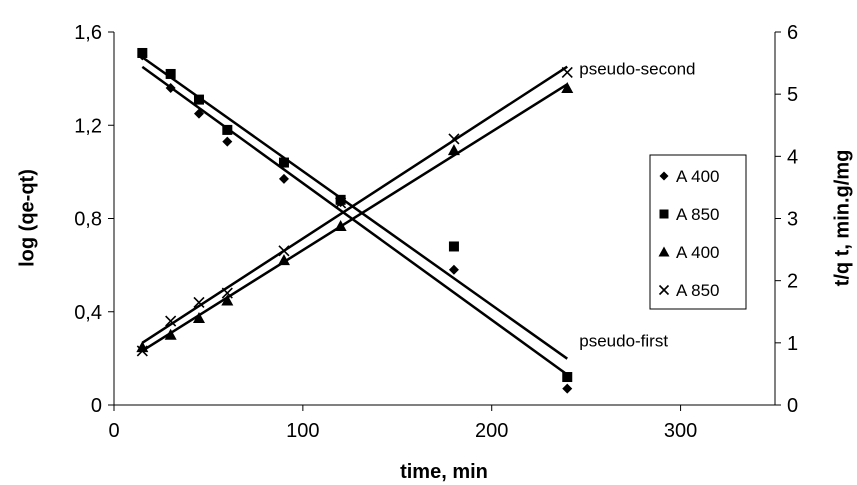 This screenshot has height=485, width=857. What do you see at coordinates (680, 431) in the screenshot?
I see `x-tick-label: 300` at bounding box center [680, 431].